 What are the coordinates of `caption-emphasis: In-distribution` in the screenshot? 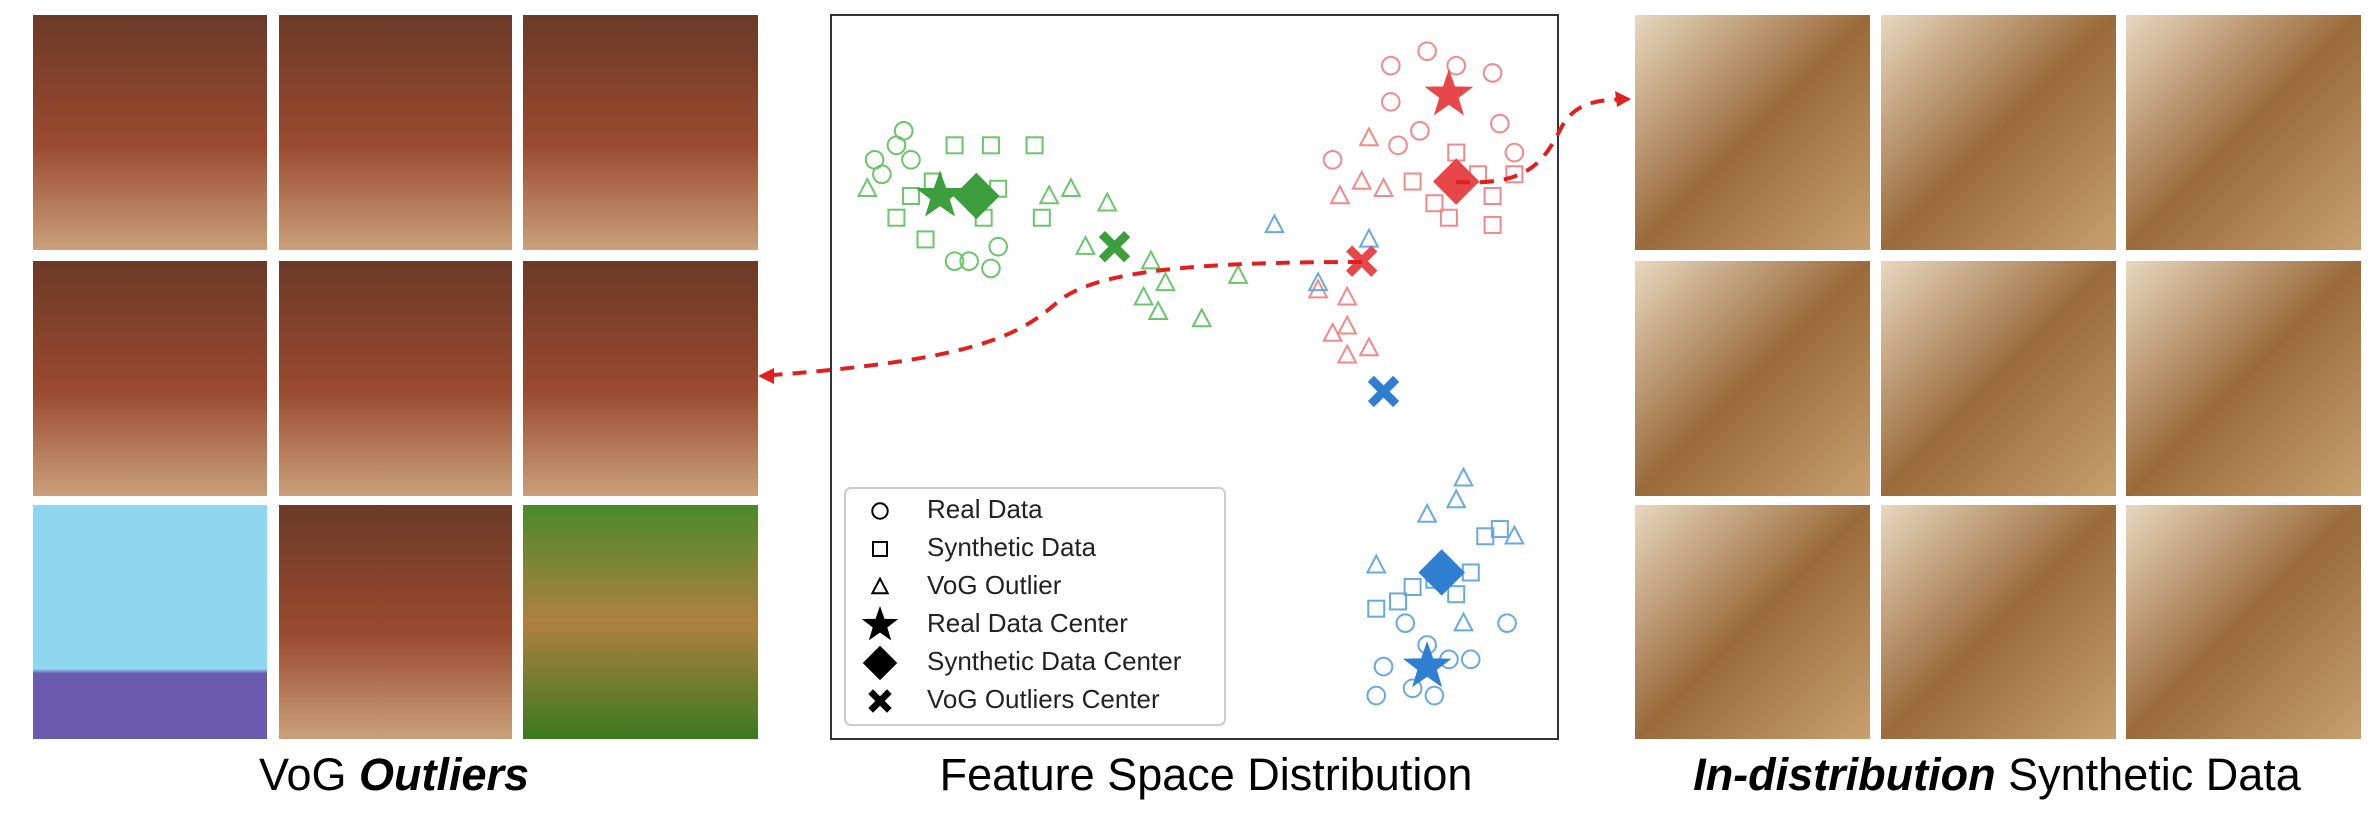 It's located at (1844, 774).